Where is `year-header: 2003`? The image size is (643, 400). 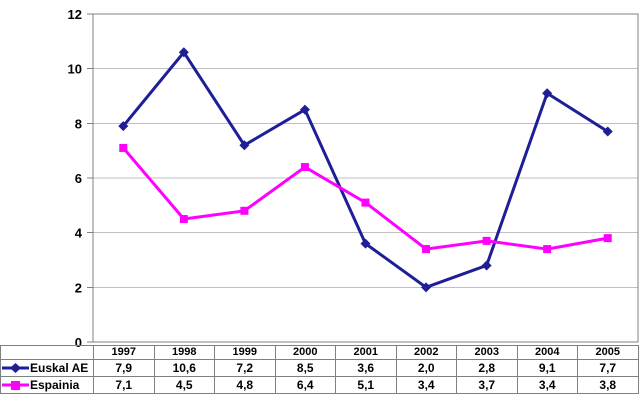
year-header: 2003 is located at coordinates (487, 352).